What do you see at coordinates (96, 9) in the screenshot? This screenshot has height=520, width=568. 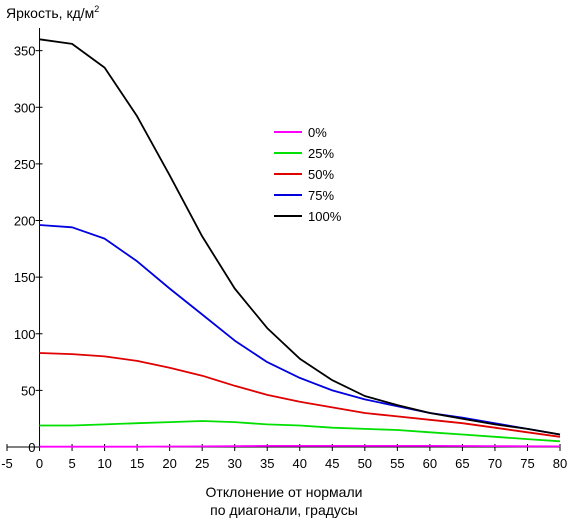 I see `y-axis-title-sup: 2` at bounding box center [96, 9].